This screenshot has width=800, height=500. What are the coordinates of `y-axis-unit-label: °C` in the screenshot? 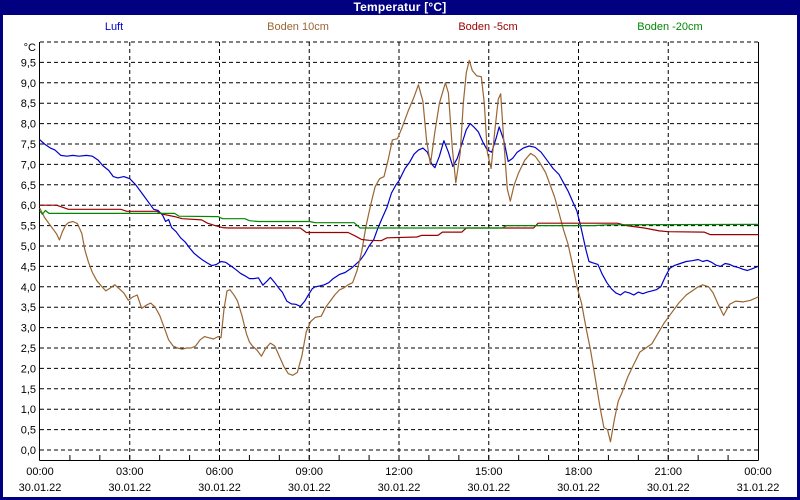 It's located at (30, 48).